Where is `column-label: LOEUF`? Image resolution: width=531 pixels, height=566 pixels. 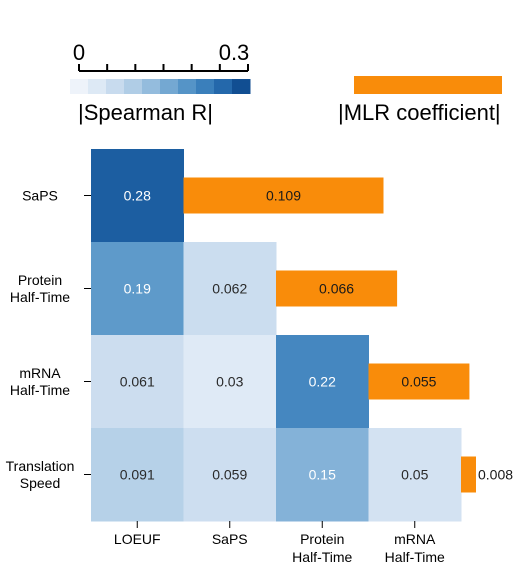
column-label: LOEUF is located at coordinates (137, 539).